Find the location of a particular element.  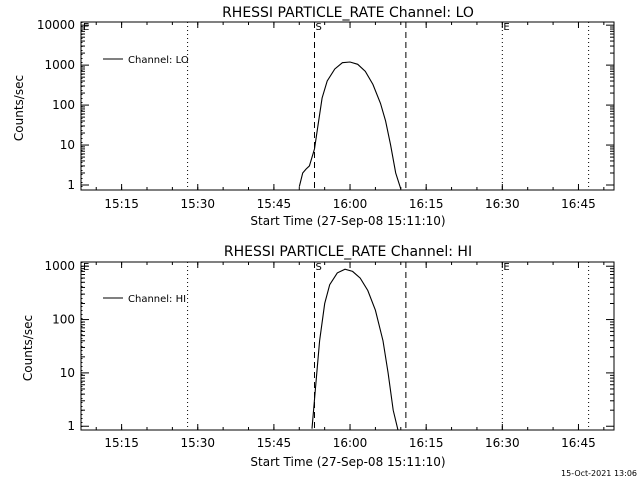

legend-label: Channel: HI is located at coordinates (157, 299).